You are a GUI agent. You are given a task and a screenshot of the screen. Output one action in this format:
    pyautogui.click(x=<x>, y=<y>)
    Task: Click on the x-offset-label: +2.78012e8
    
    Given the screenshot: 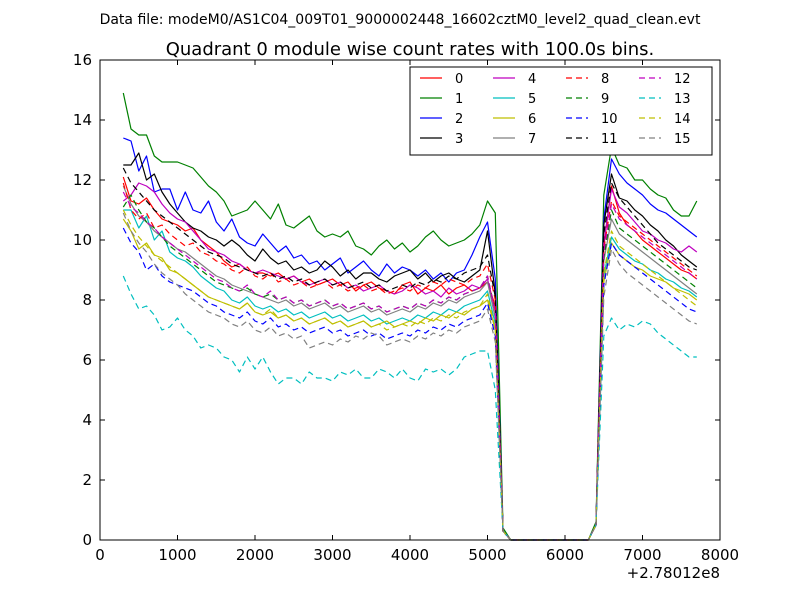 What is the action you would take?
    pyautogui.click(x=673, y=573)
    